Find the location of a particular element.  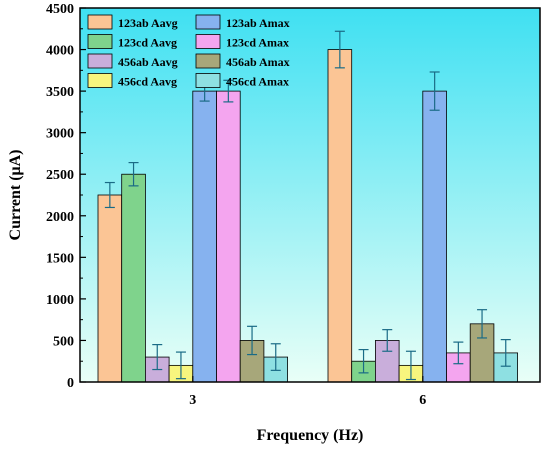

legend-label: 123cd Aavg is located at coordinates (147, 43).